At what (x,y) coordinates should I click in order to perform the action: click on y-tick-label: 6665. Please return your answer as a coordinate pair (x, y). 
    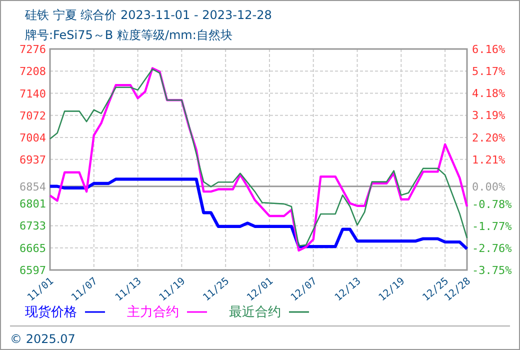
    Looking at the image, I should click on (33, 248).